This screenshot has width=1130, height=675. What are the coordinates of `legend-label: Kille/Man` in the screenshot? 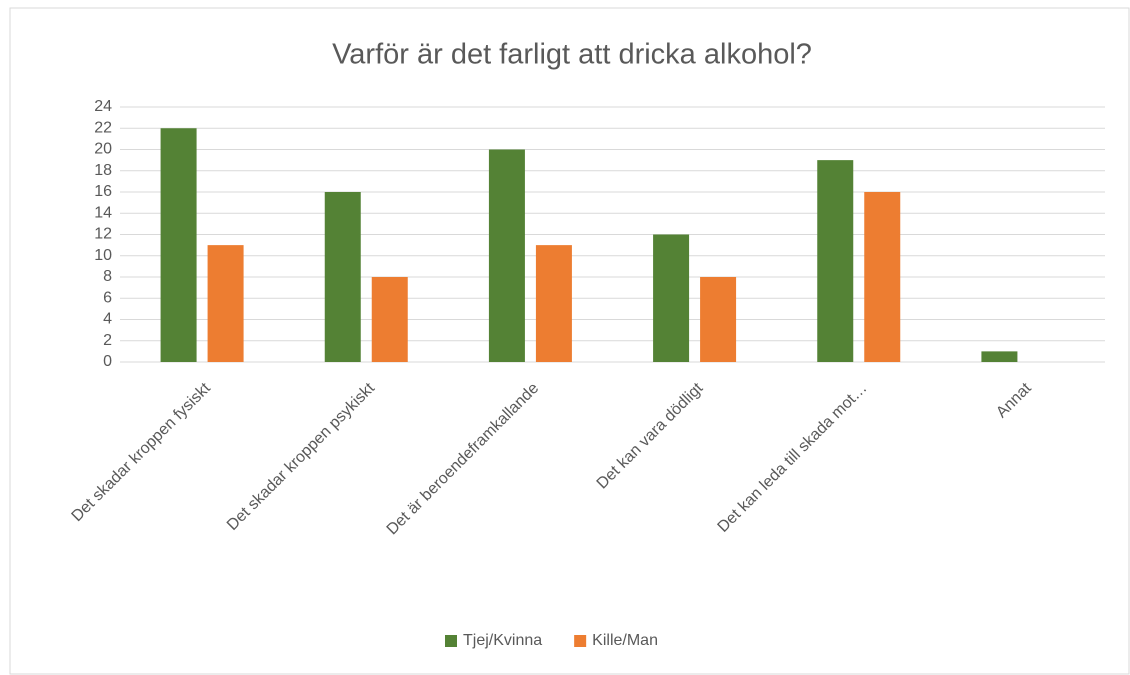 It's located at (625, 640).